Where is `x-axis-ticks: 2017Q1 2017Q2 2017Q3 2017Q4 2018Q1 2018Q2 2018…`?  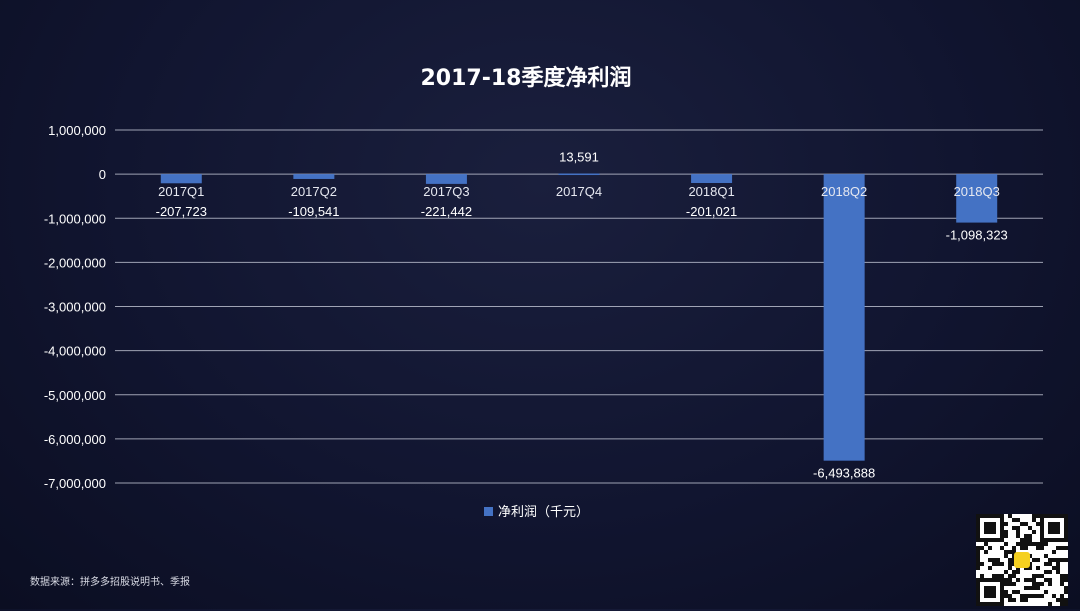 x-axis-ticks: 2017Q1 2017Q2 2017Q3 2017Q4 2018Q1 2018Q2 2018… is located at coordinates (579, 191).